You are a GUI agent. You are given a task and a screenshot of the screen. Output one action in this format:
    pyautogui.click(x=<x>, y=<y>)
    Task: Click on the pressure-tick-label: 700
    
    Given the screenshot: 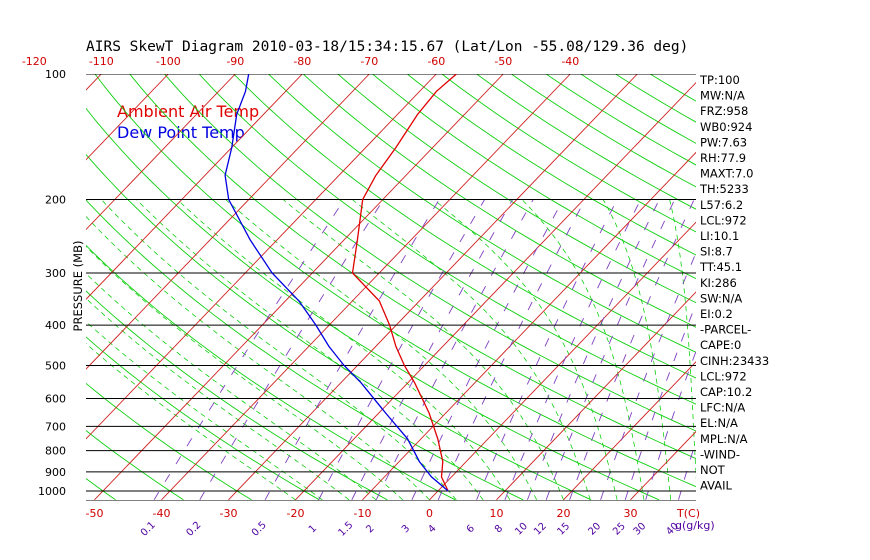 What is the action you would take?
    pyautogui.click(x=55, y=426)
    